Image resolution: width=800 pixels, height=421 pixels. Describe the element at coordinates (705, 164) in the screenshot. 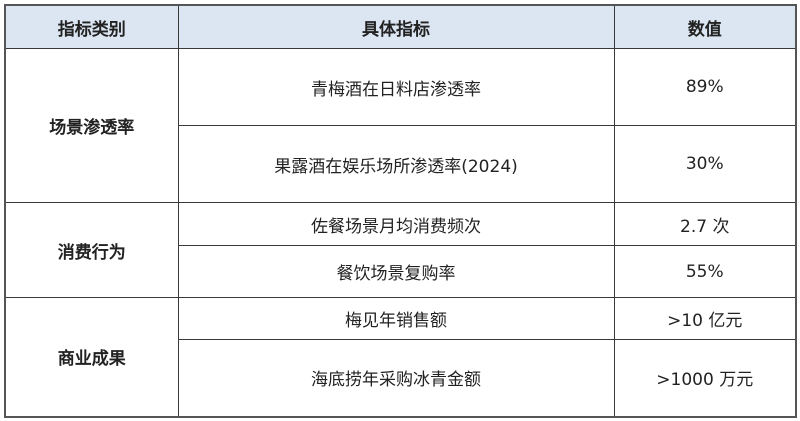

I see `value-cell: 30%` at that location.